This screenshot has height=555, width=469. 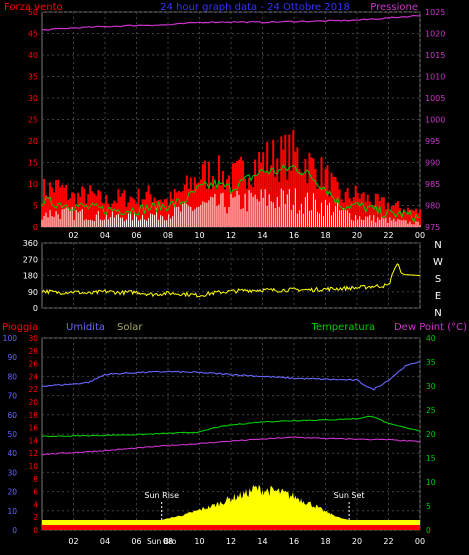 I want to click on left-temperature-tick-label: 14, so click(x=33, y=440).